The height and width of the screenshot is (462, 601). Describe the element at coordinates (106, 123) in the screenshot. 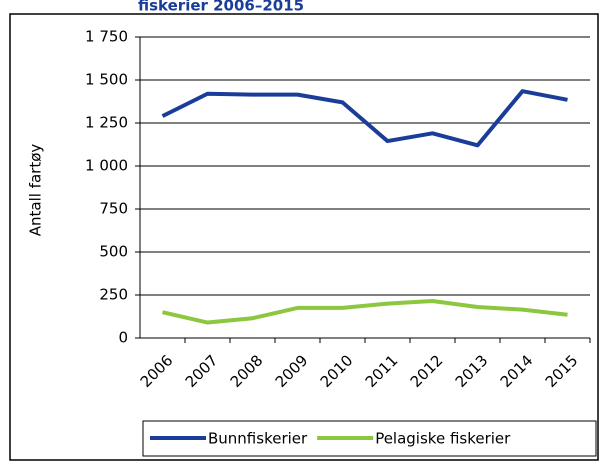

I see `y-tick-label: 1 250` at that location.